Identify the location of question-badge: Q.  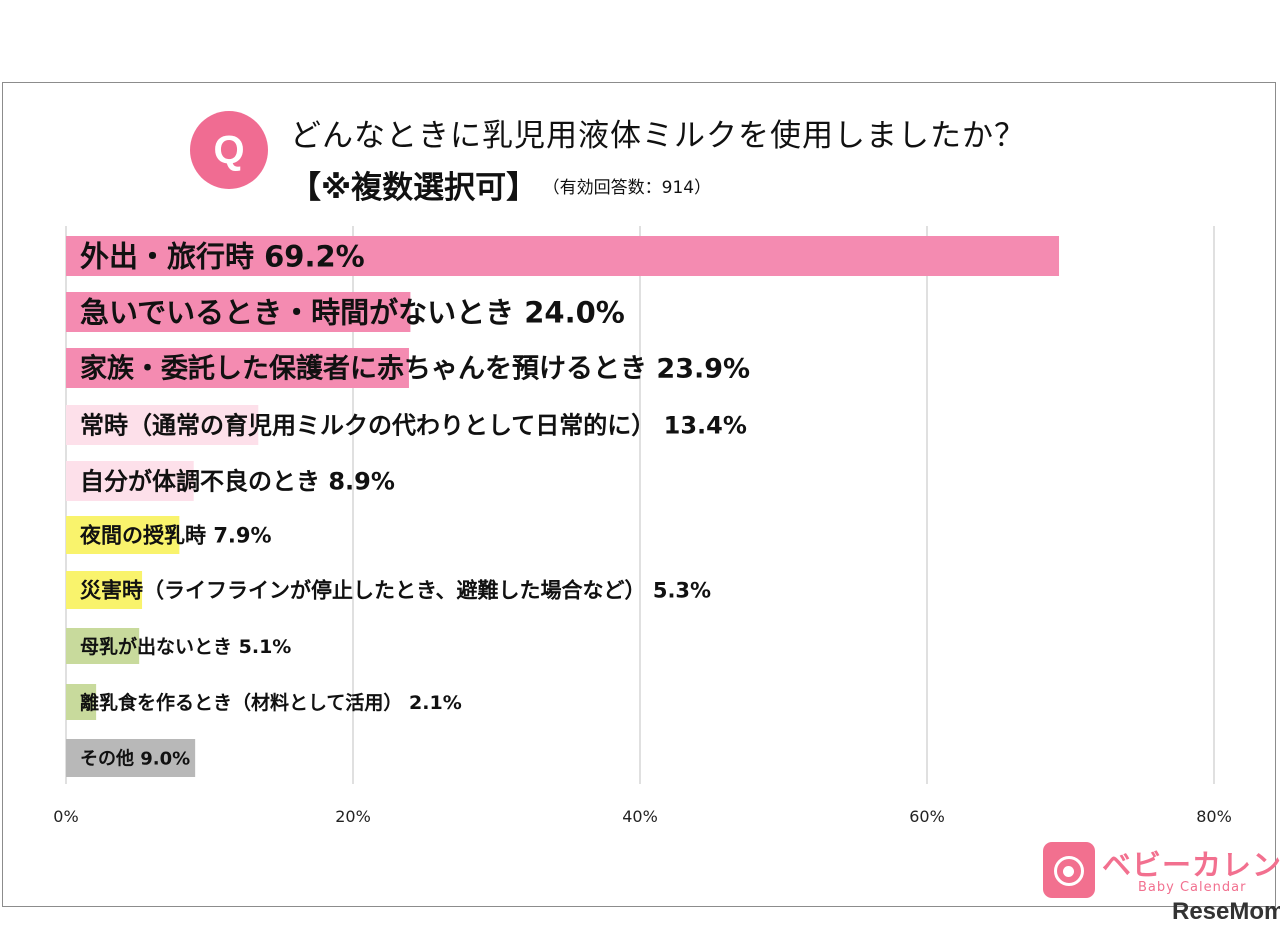
(229, 150).